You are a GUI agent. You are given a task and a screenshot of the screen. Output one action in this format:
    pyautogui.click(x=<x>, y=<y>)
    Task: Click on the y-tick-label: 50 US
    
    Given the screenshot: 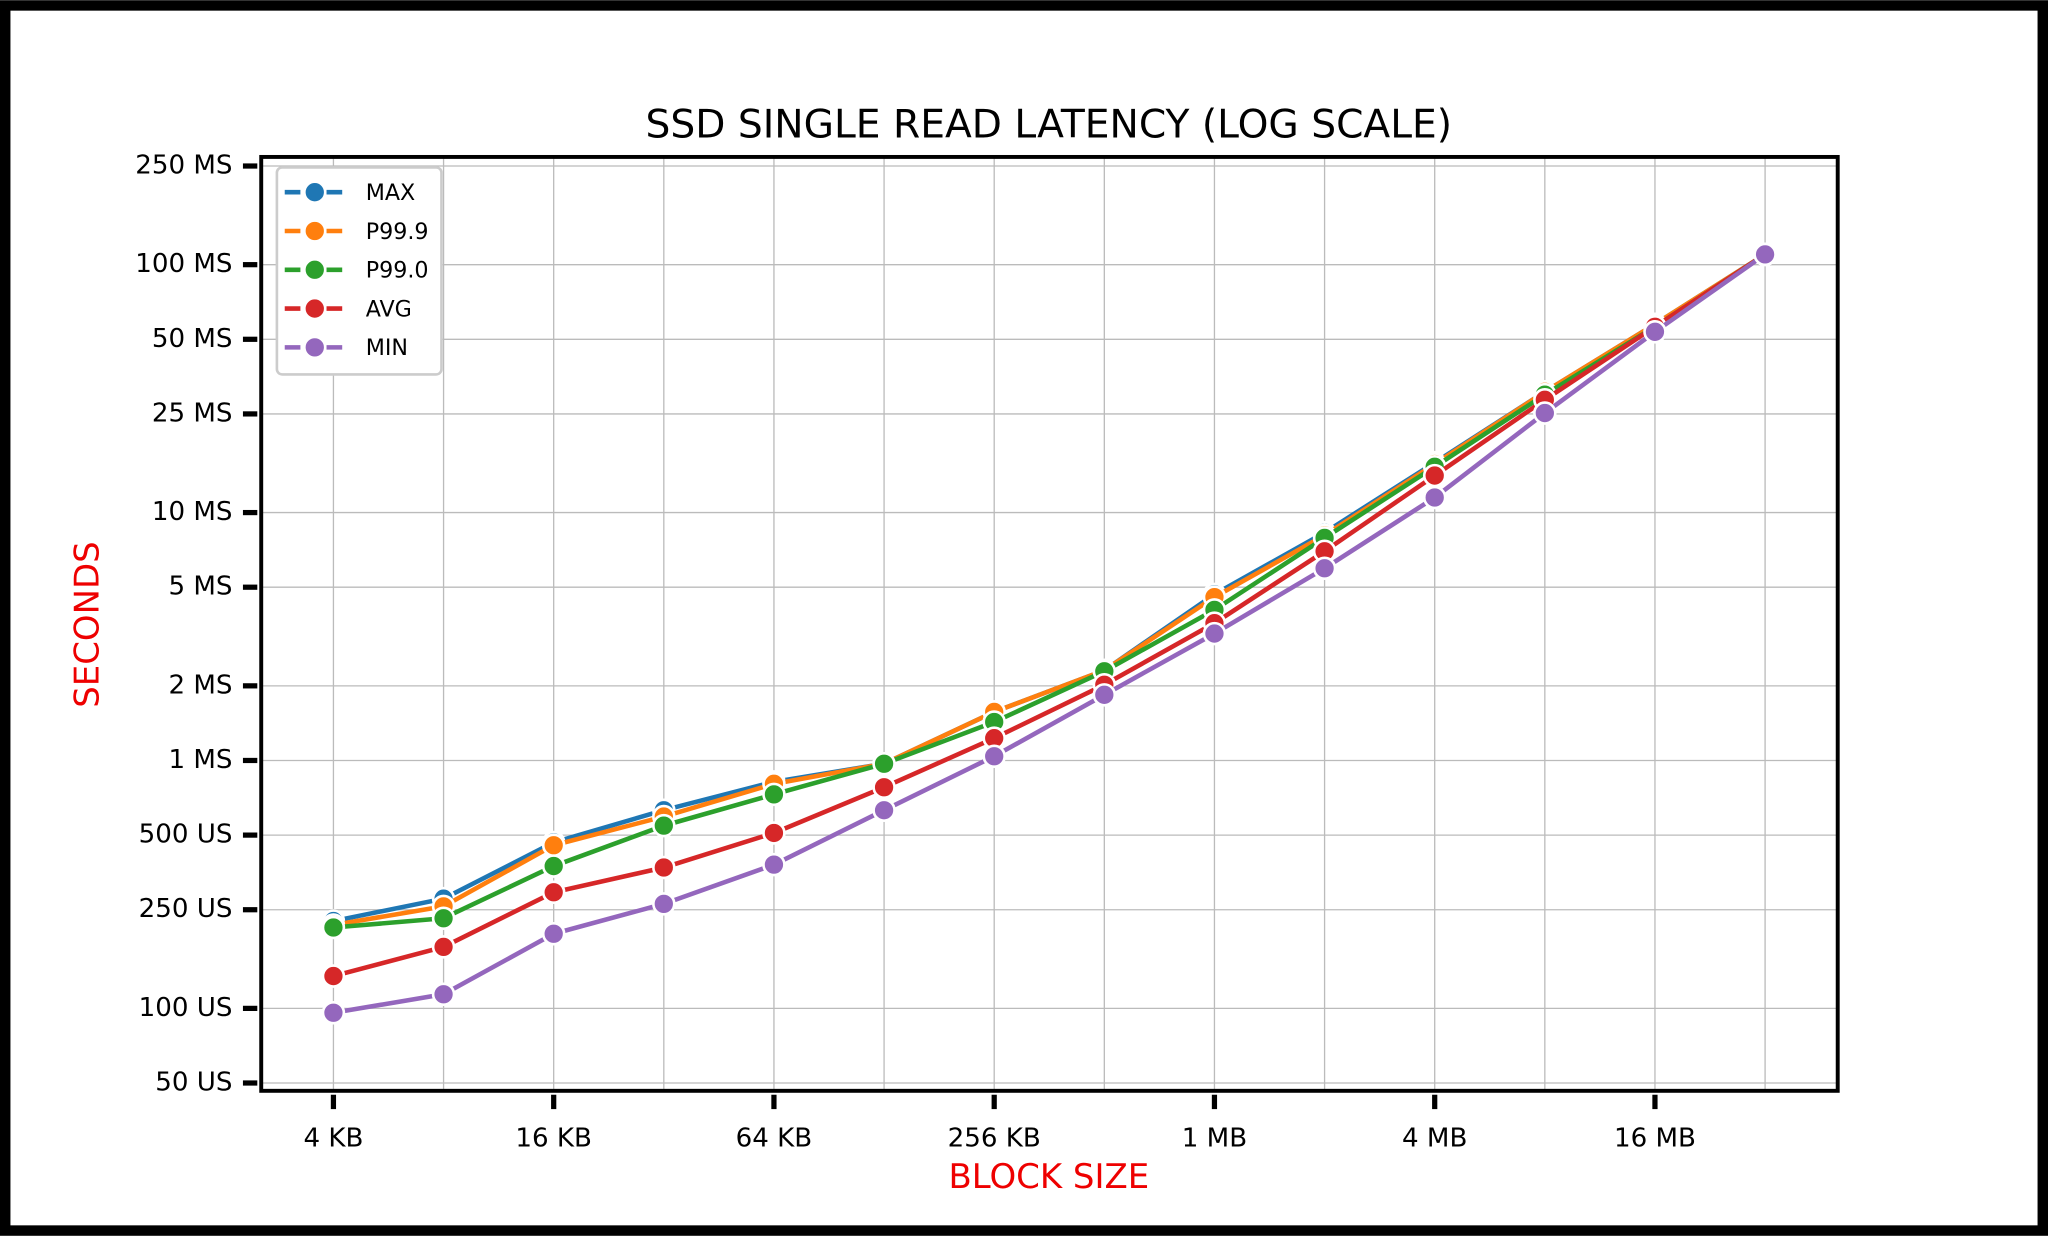 What is the action you would take?
    pyautogui.click(x=193, y=1083)
    